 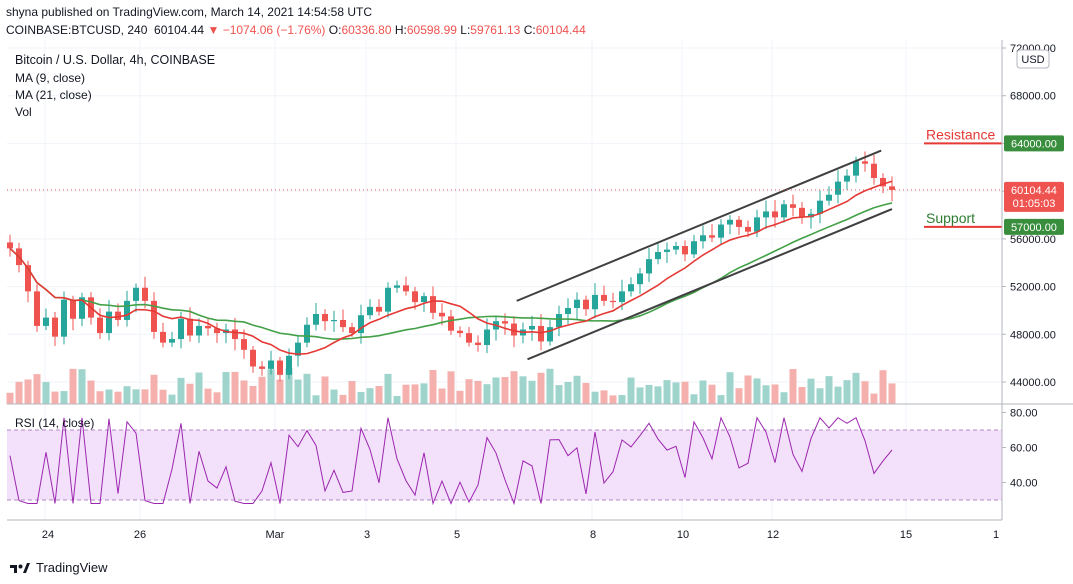 I want to click on currency-button: USD, so click(x=1033, y=59).